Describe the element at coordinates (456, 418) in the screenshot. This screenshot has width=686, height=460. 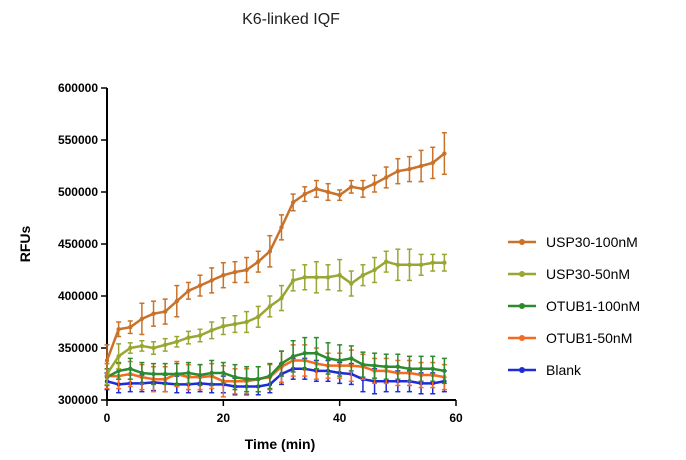
I see `x-tick-label: 60` at that location.